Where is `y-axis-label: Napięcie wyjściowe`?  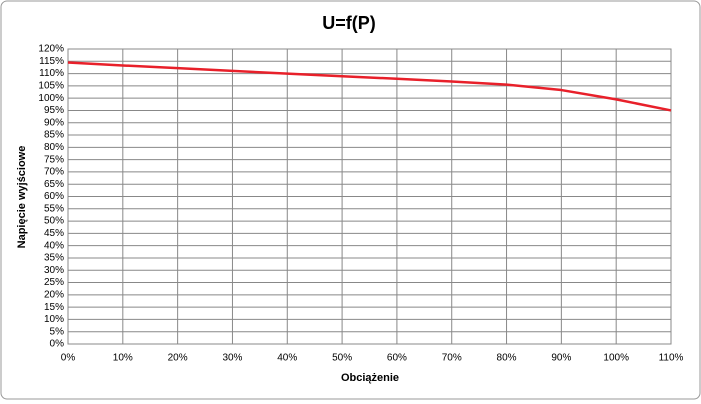 y-axis-label: Napięcie wyjściowe is located at coordinates (22, 197).